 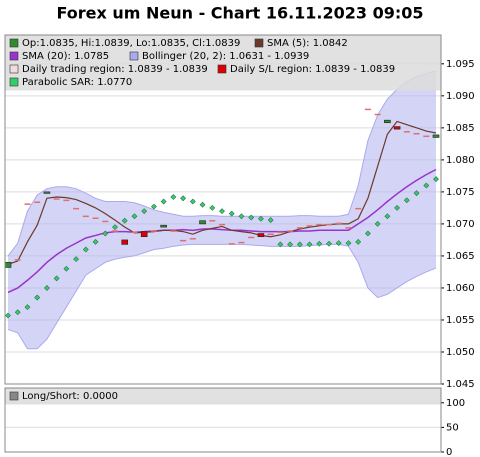 I want to click on y-tick-label: 1.095, so click(x=460, y=64).